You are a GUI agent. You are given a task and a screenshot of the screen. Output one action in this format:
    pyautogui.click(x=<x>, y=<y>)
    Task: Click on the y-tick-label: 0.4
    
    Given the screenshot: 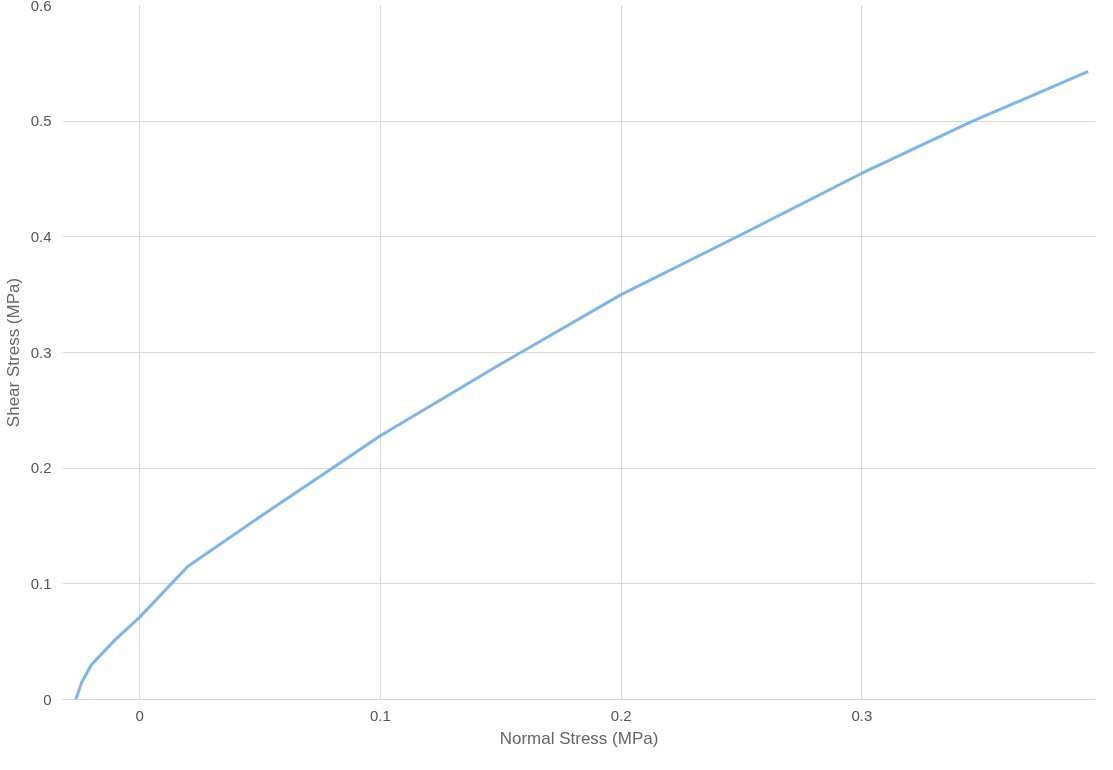 What is the action you would take?
    pyautogui.click(x=41, y=236)
    